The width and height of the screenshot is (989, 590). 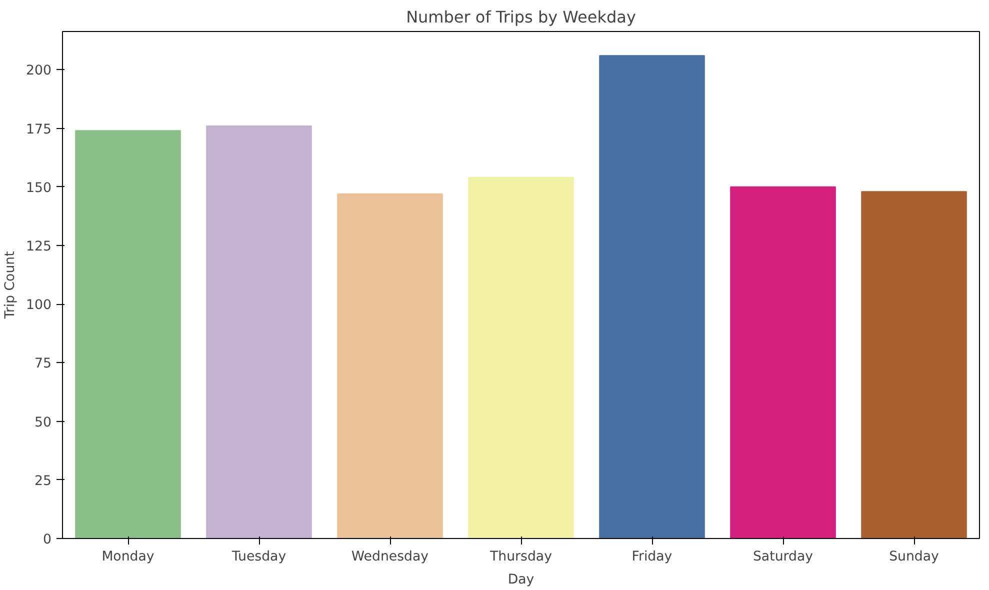 I want to click on x-tick-label: Saturday, so click(x=783, y=557).